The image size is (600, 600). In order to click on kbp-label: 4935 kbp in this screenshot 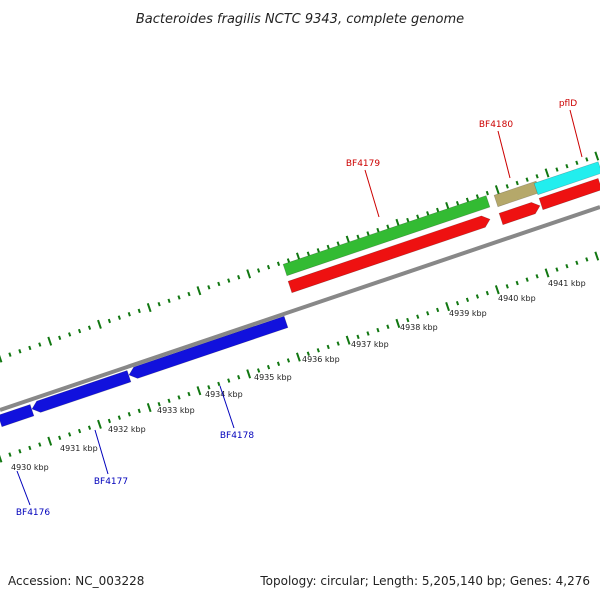, I will do `click(273, 377)`.